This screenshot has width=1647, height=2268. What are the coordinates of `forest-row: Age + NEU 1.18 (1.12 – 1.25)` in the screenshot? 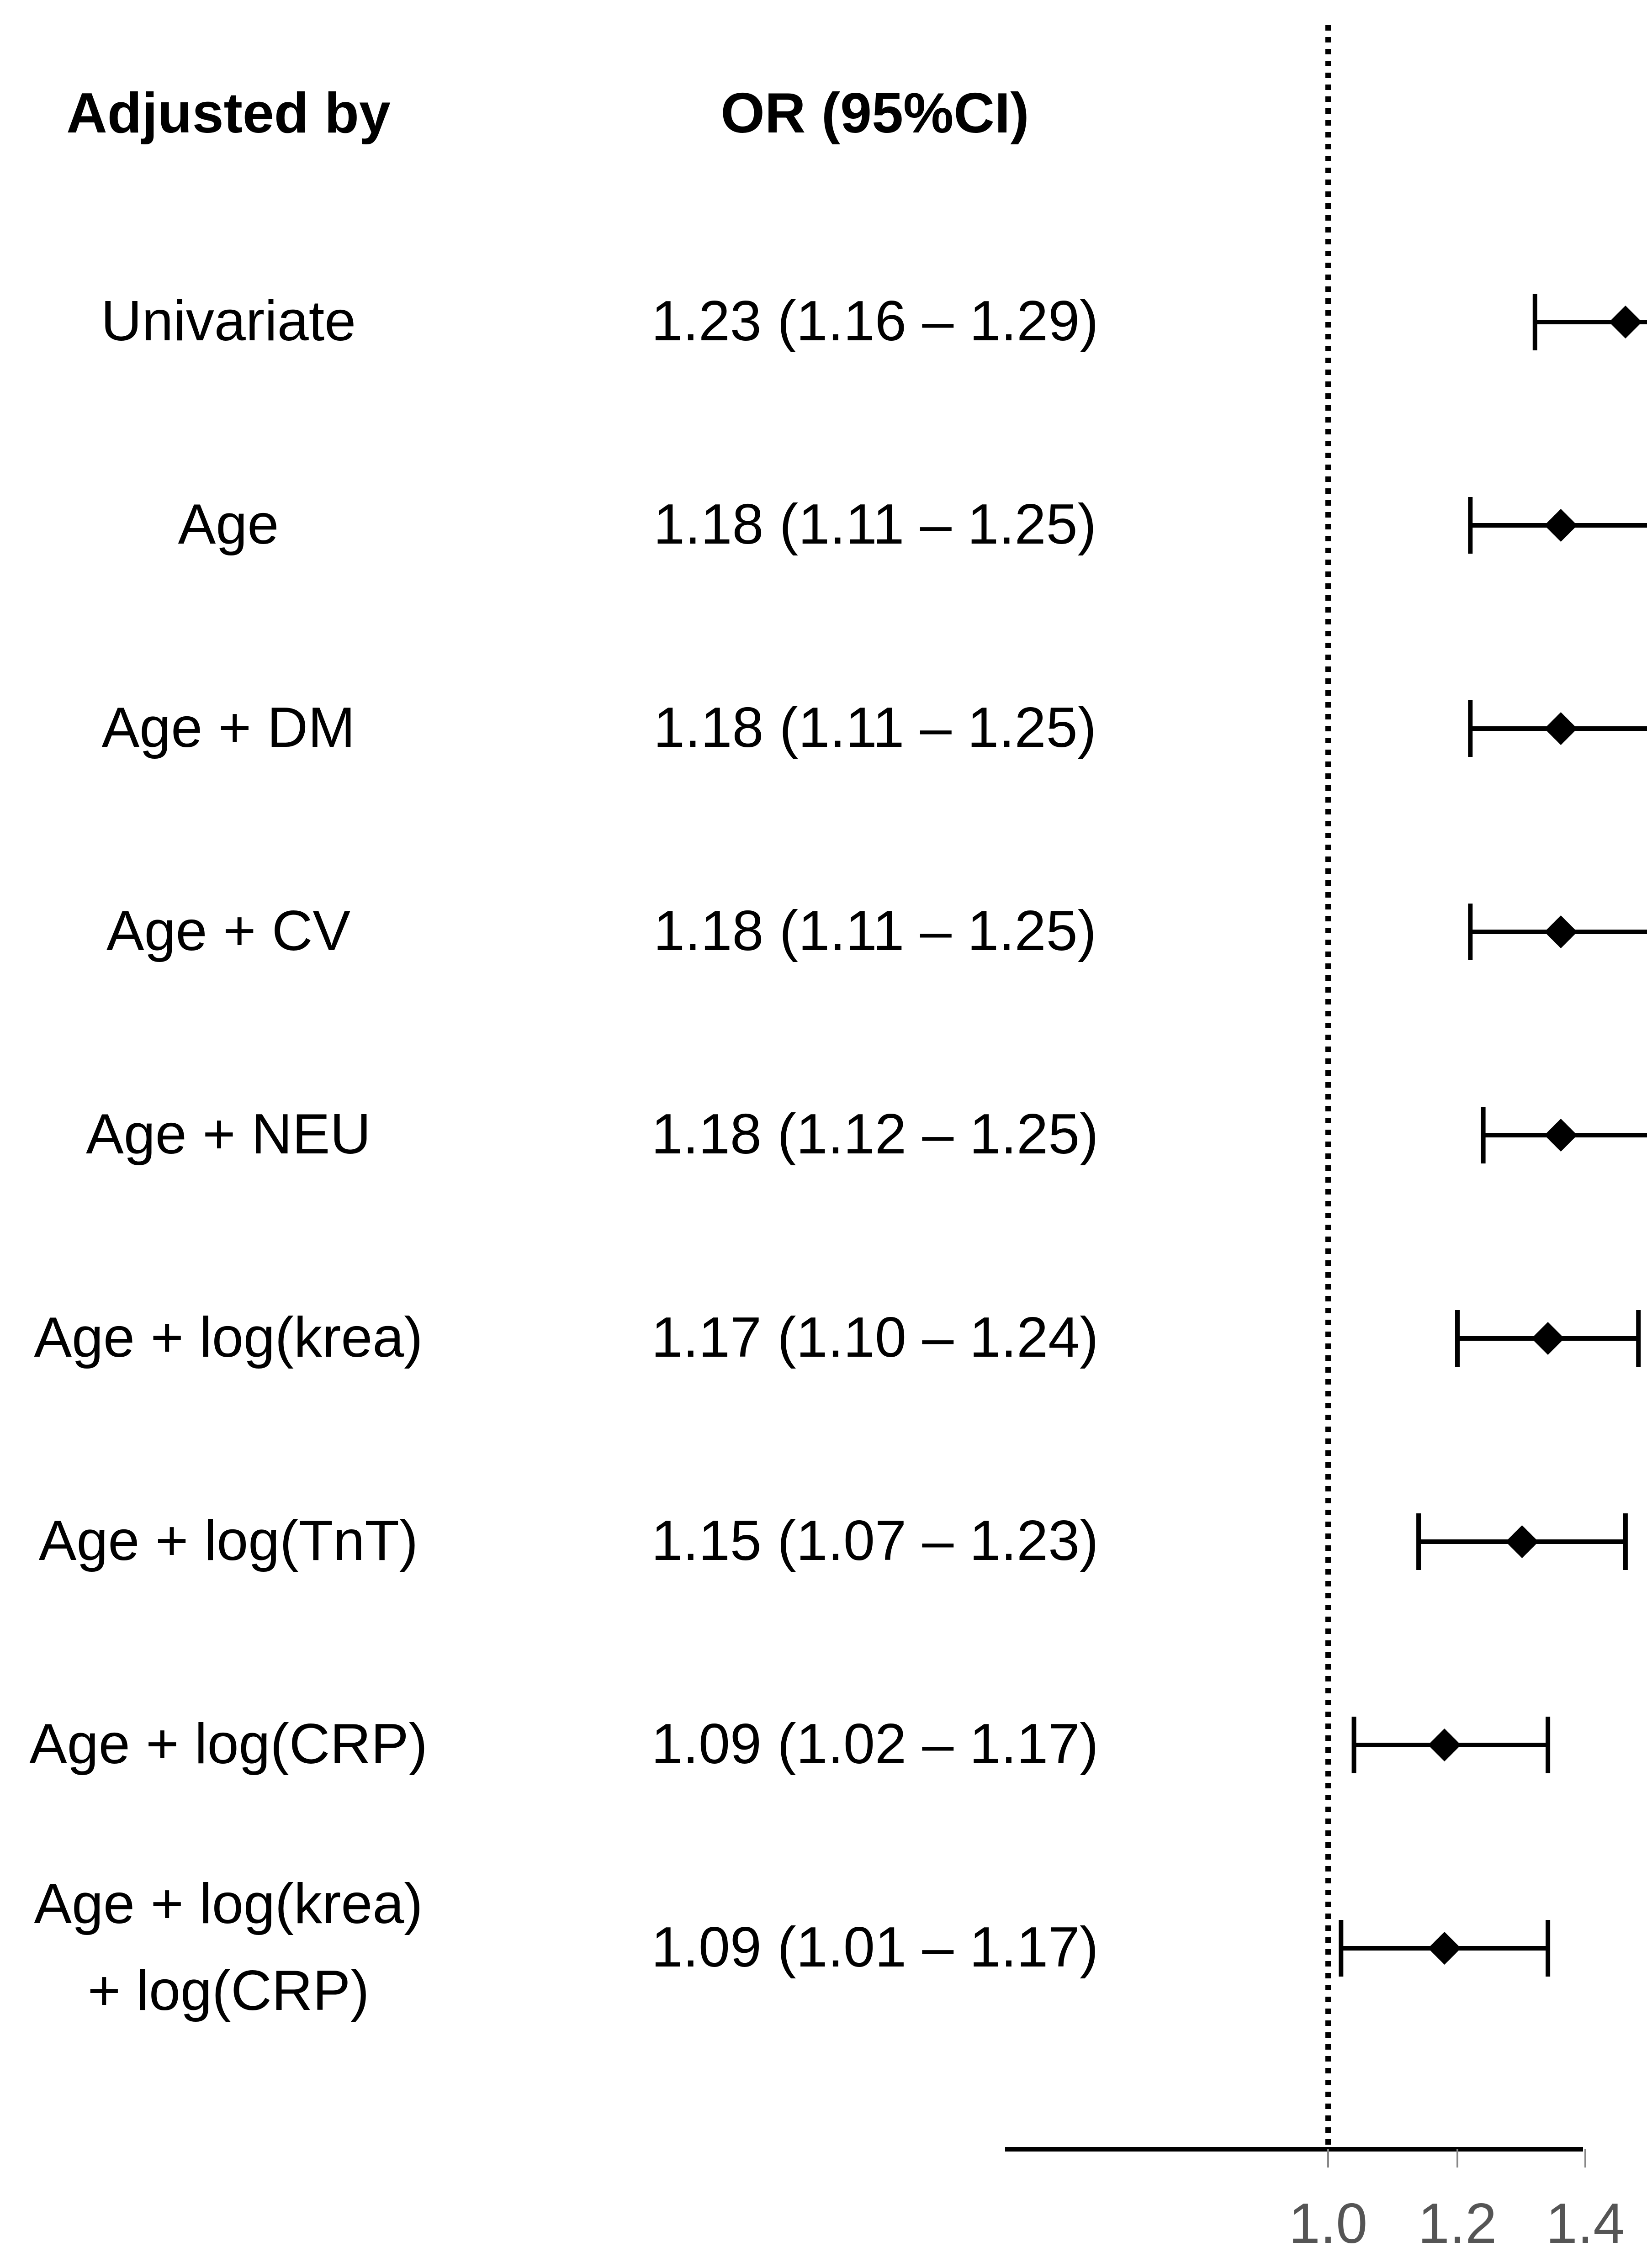 It's located at (866, 1134).